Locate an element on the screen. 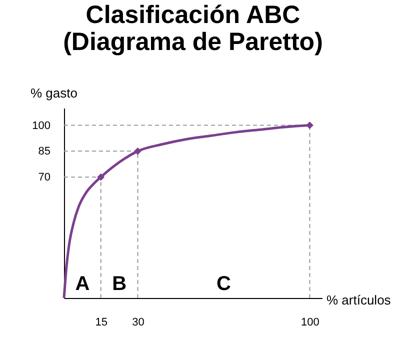  annotation: A is located at coordinates (82, 284).